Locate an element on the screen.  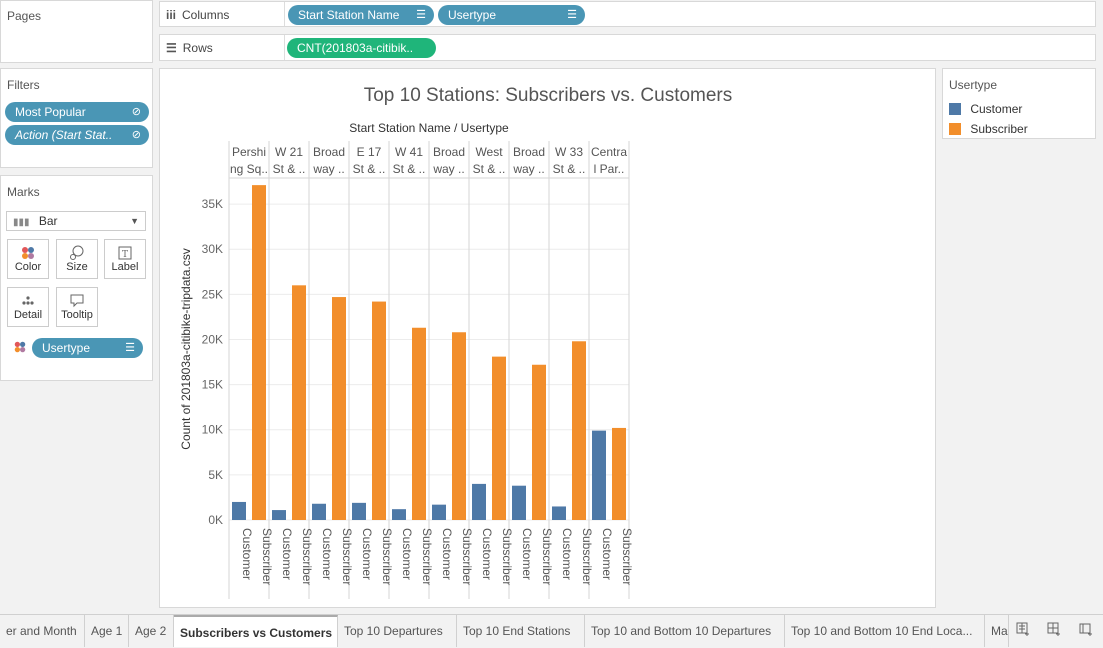
marks-usertype-pill: Usertype ☰ is located at coordinates (87, 348).